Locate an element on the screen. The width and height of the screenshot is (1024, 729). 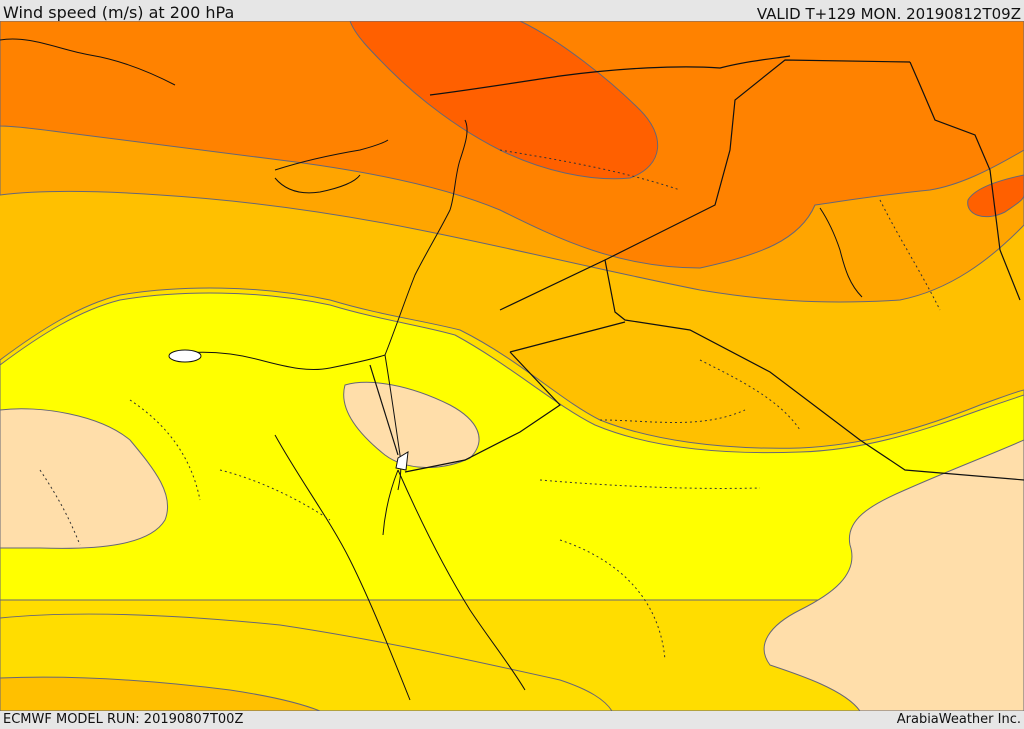
inland-water is located at coordinates (402, 461).